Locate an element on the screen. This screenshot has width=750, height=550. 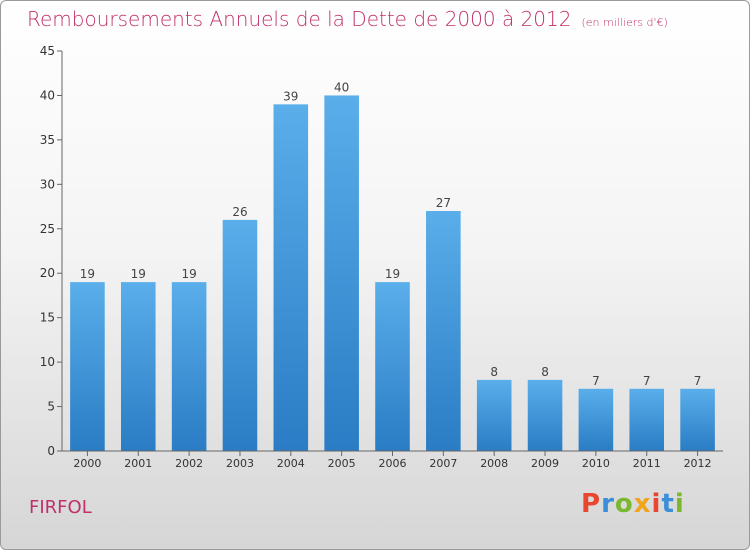
bar-2002 is located at coordinates (189, 366).